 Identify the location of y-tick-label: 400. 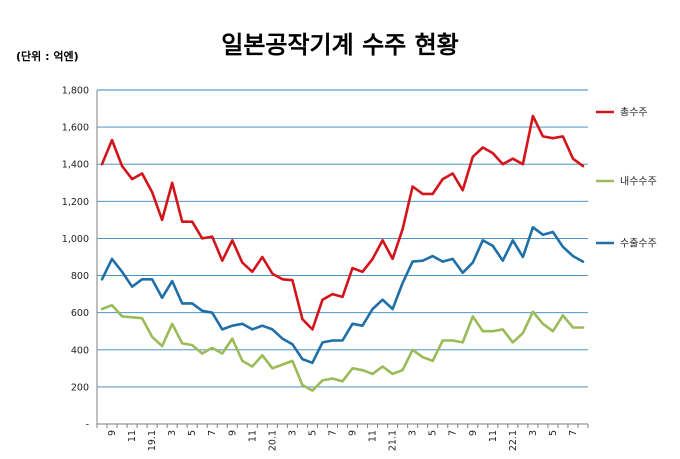
(80, 350).